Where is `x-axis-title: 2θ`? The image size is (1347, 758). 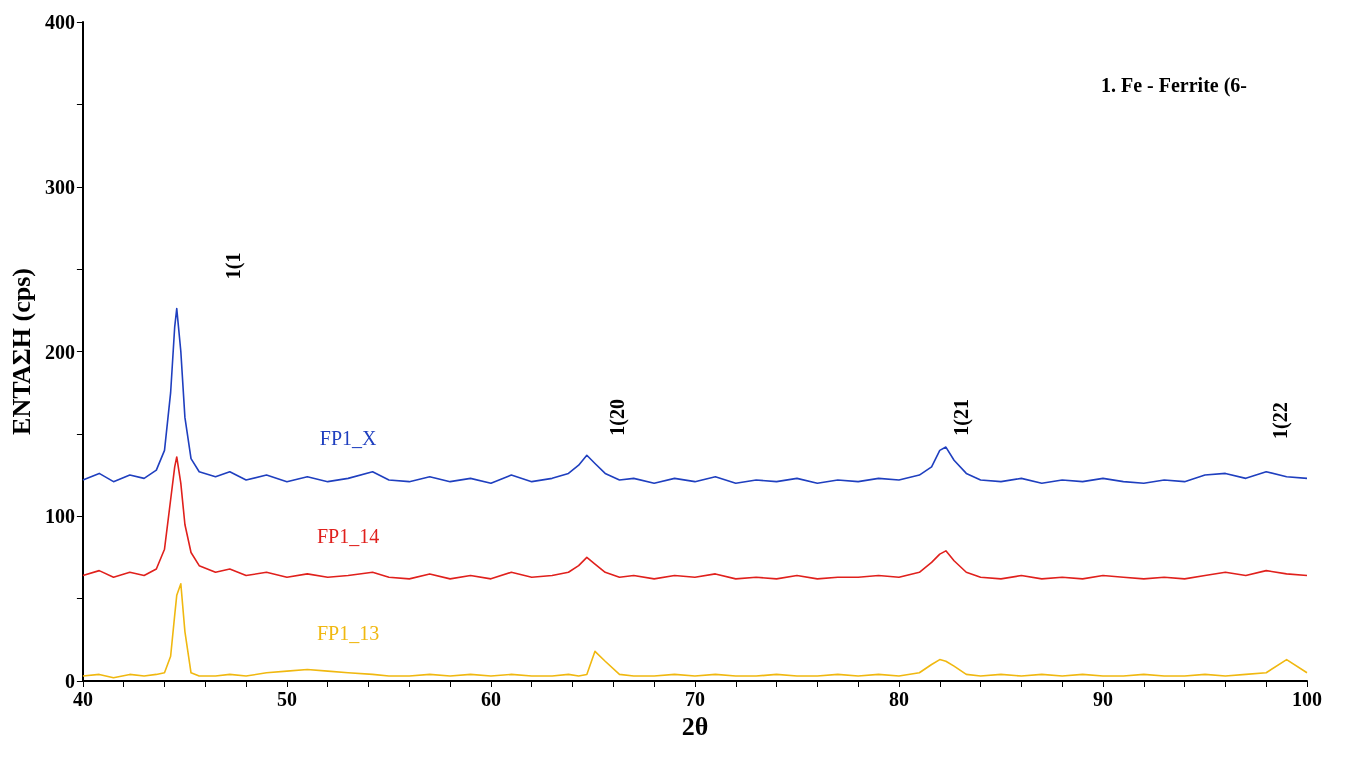 x-axis-title: 2θ is located at coordinates (695, 727).